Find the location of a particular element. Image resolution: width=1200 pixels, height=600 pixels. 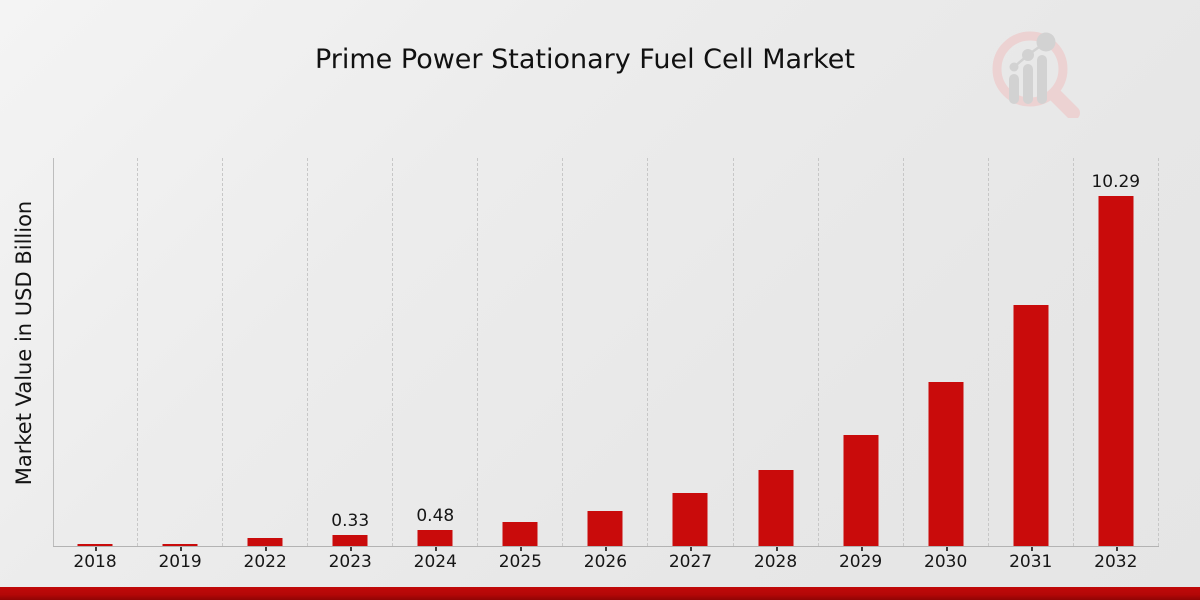

x-axis-tick-2026 is located at coordinates (606, 549).